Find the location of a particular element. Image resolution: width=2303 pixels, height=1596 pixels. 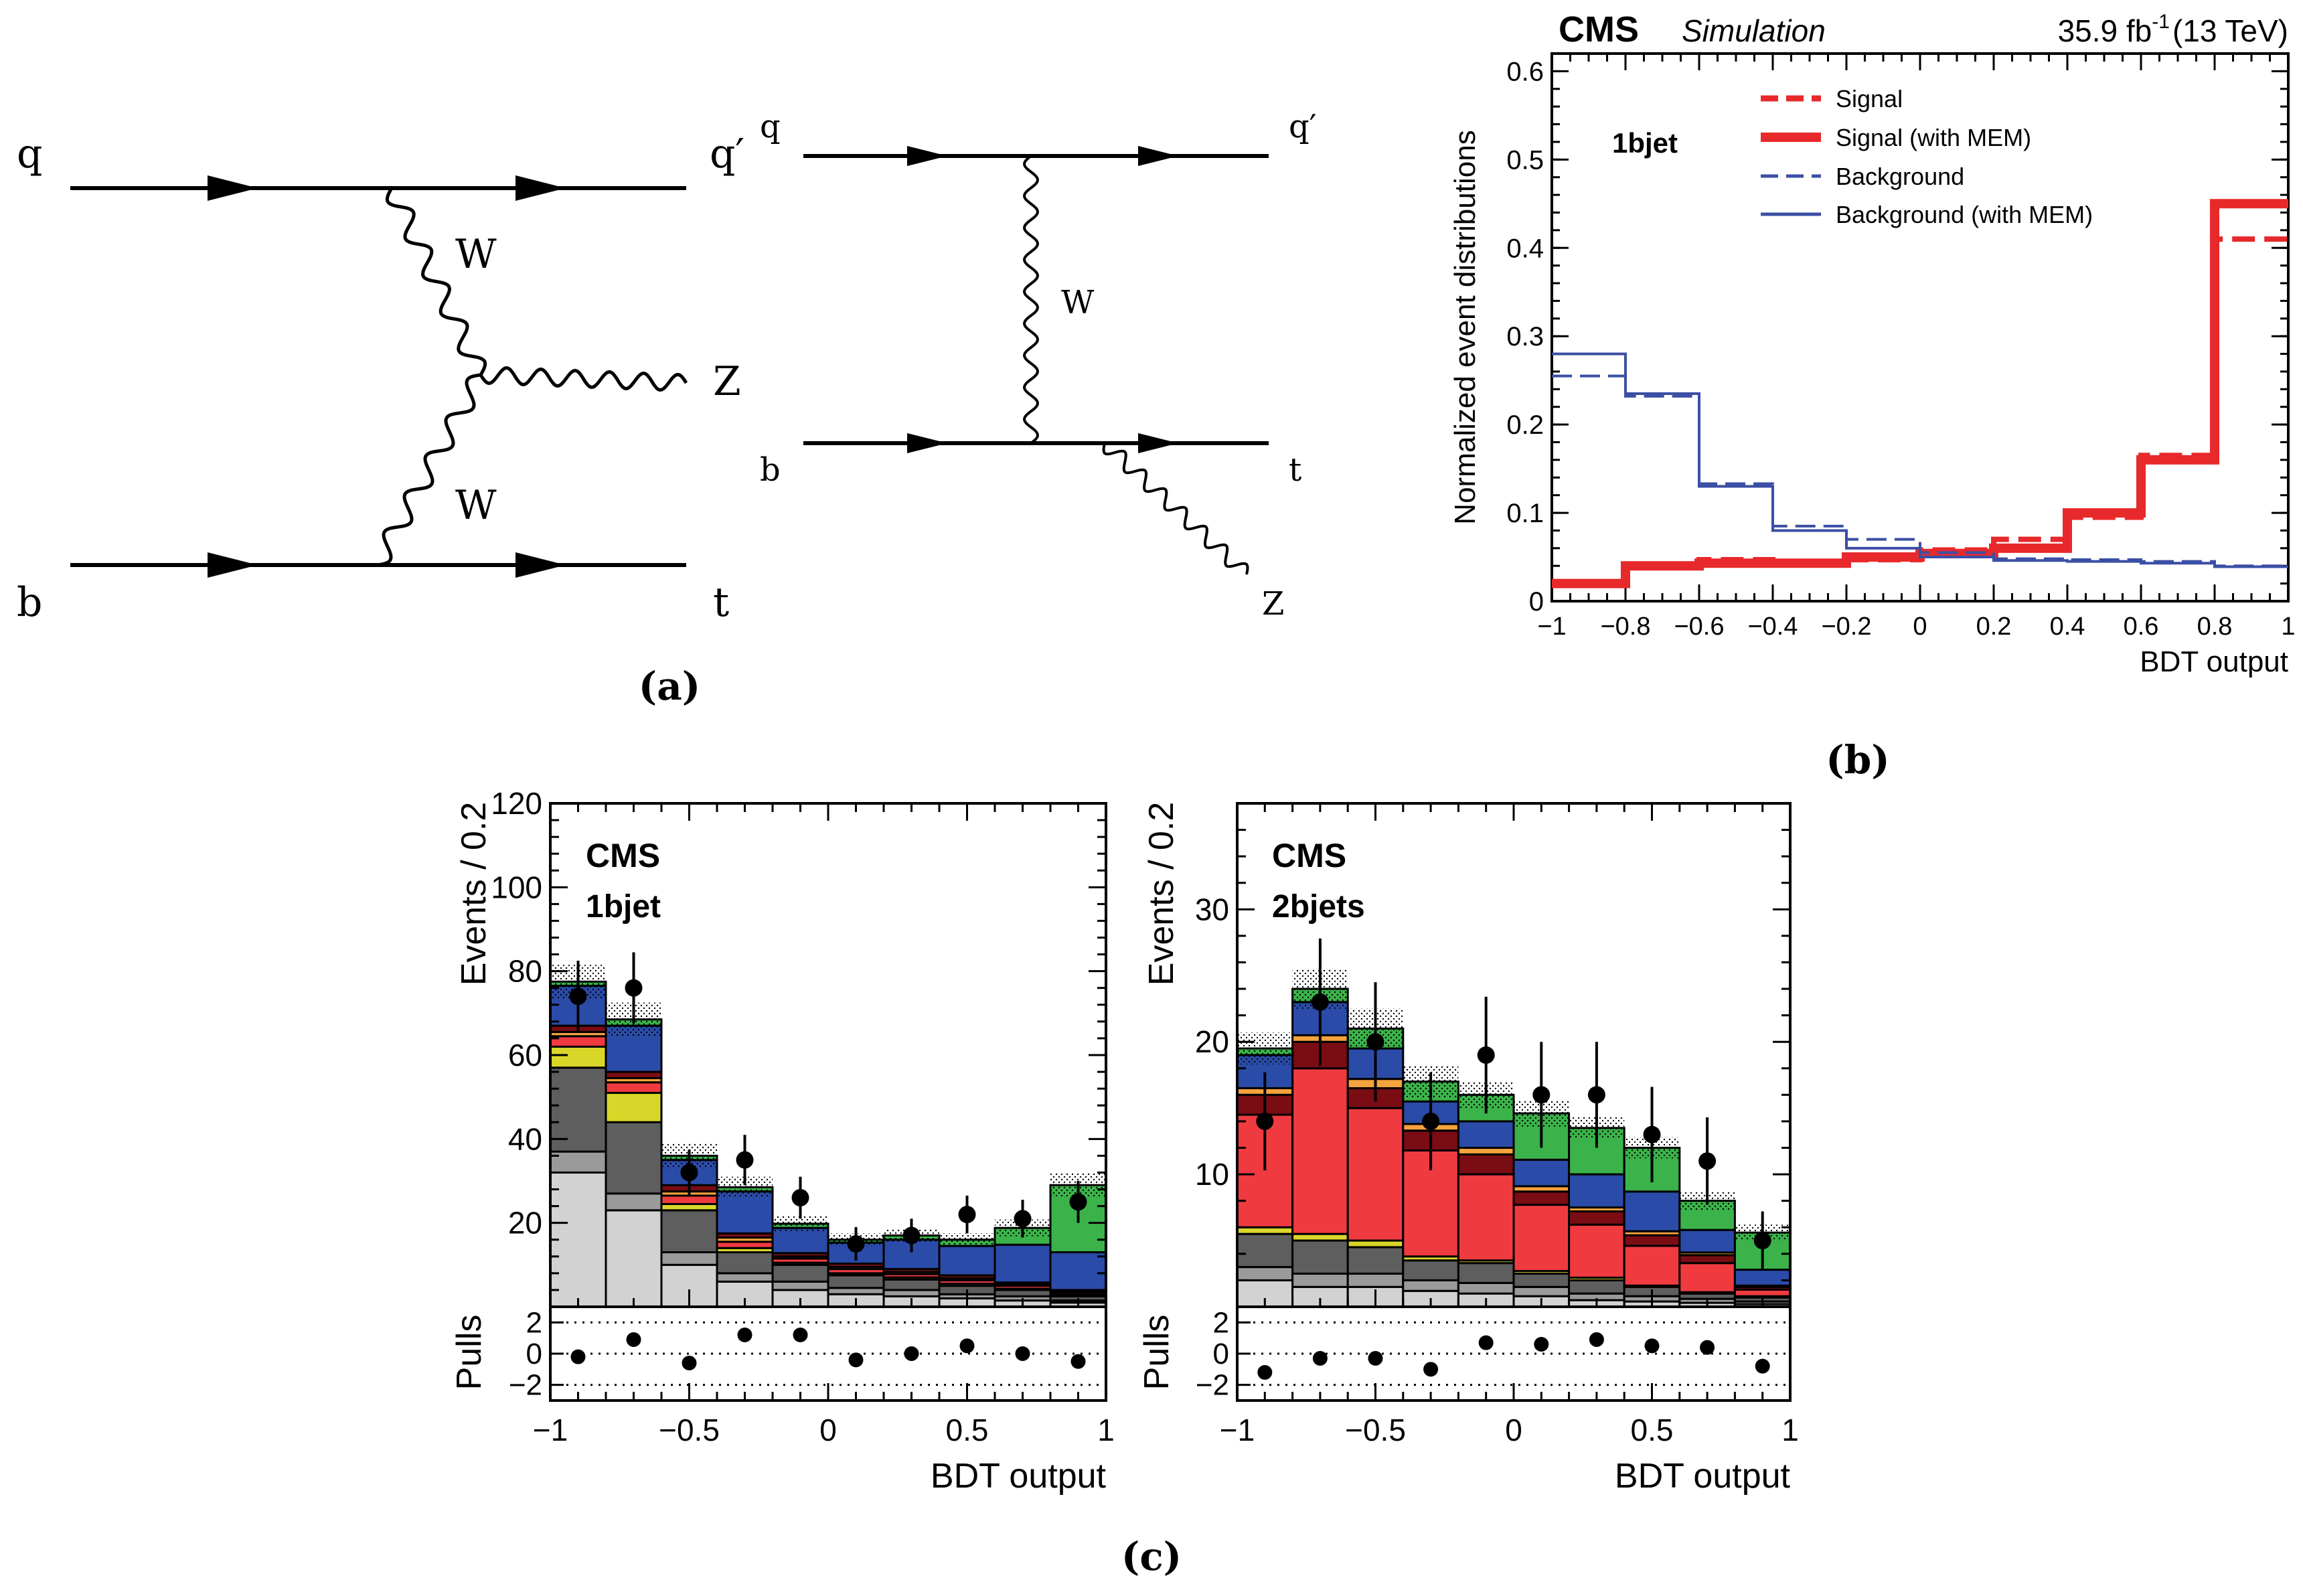

label-z-out: Z is located at coordinates (727, 381).